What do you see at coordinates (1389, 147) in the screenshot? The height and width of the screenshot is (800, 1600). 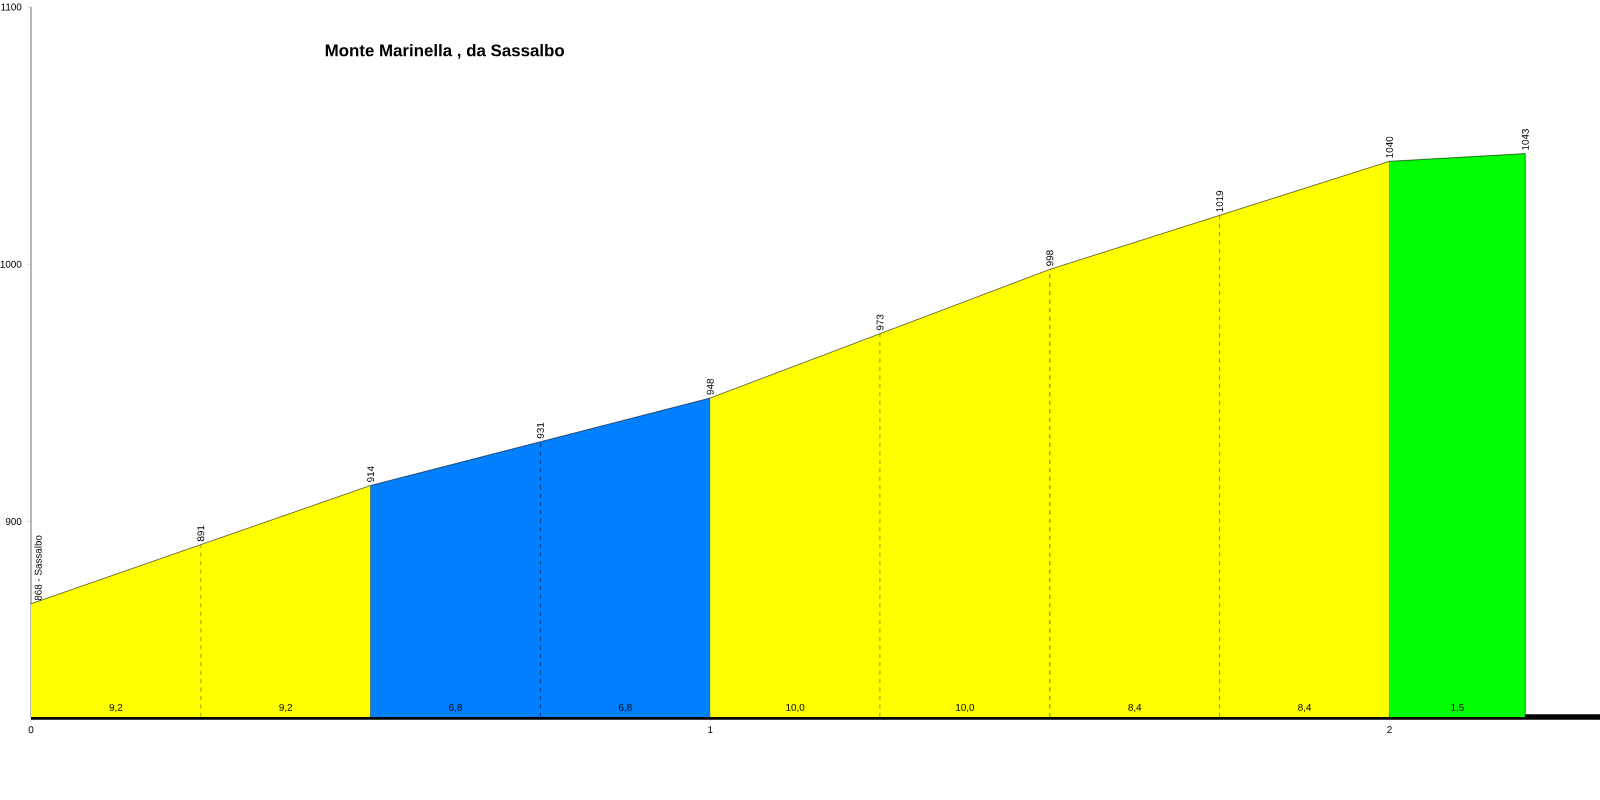 I see `data-label: 1040` at bounding box center [1389, 147].